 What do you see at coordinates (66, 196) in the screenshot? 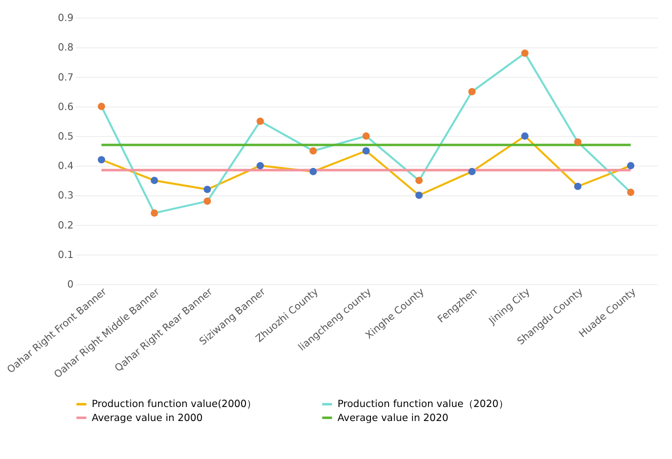
I see `y-tick-label: 0.3` at bounding box center [66, 196].